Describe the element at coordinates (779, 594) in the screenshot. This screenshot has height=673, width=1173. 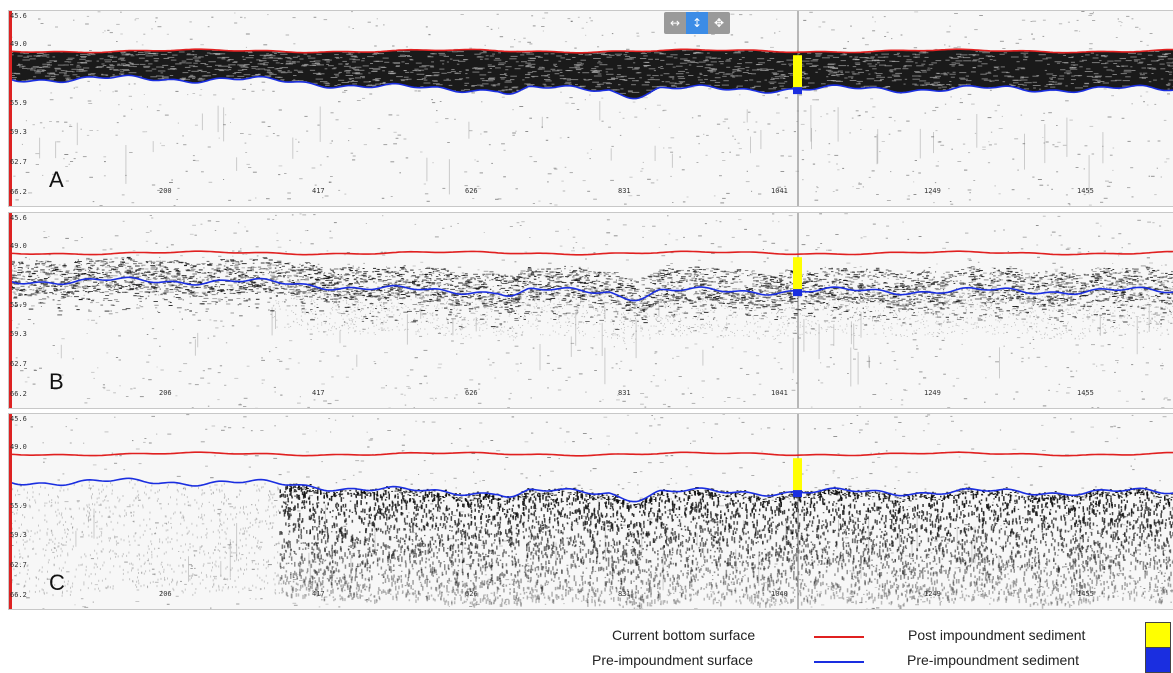
I see `x-tick: 1040` at that location.